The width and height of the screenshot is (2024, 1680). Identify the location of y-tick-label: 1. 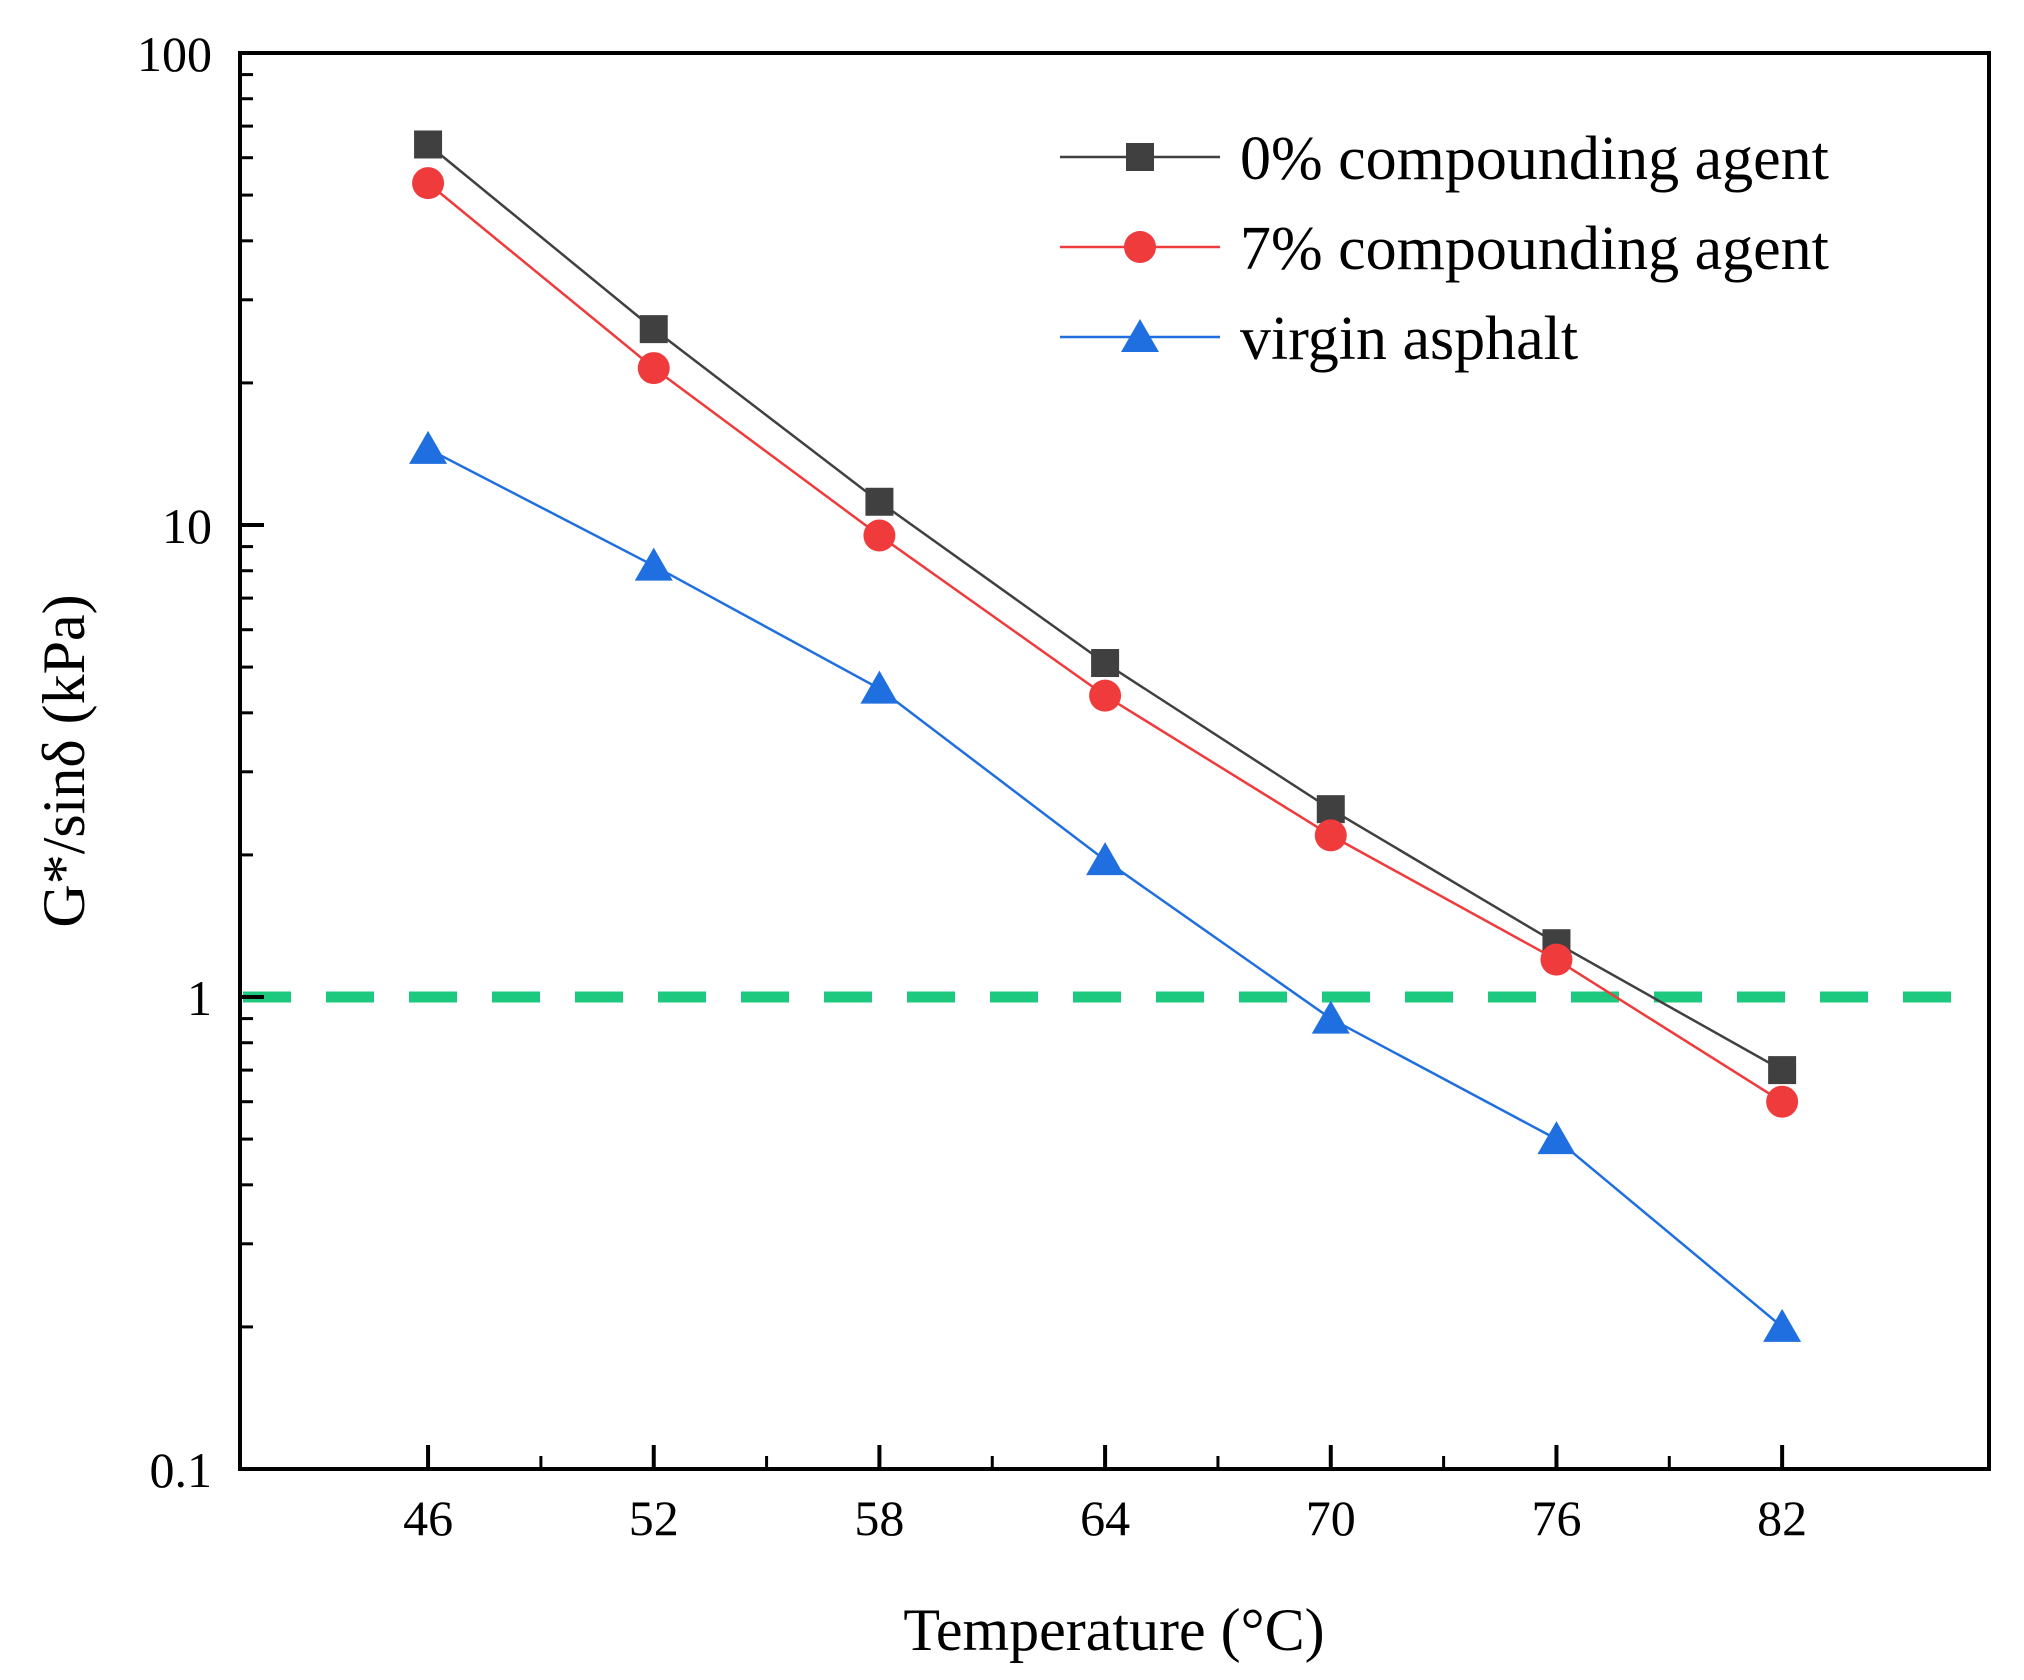
(199, 998).